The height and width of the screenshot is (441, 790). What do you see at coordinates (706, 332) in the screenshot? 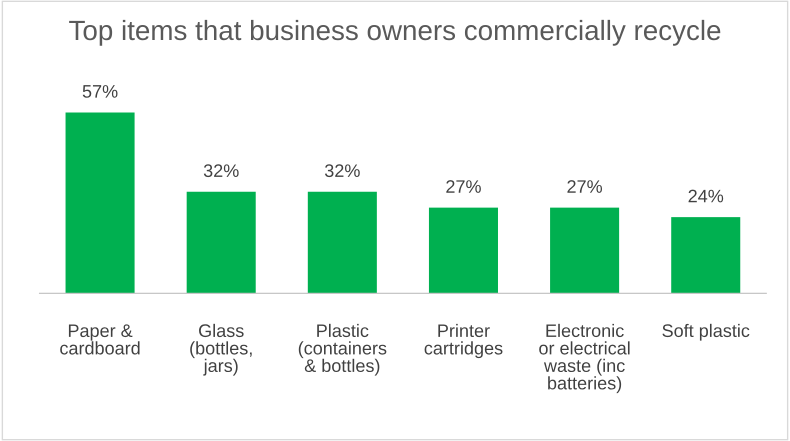
I see `x-tick-label: Soft plastic` at bounding box center [706, 332].